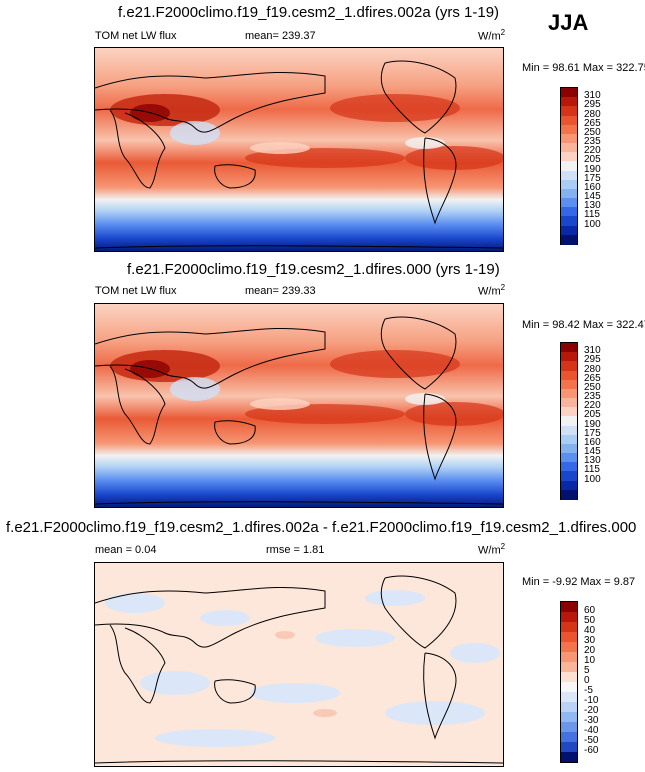 The image size is (645, 772). What do you see at coordinates (492, 35) in the screenshot?
I see `panel1-units: W/m2` at bounding box center [492, 35].